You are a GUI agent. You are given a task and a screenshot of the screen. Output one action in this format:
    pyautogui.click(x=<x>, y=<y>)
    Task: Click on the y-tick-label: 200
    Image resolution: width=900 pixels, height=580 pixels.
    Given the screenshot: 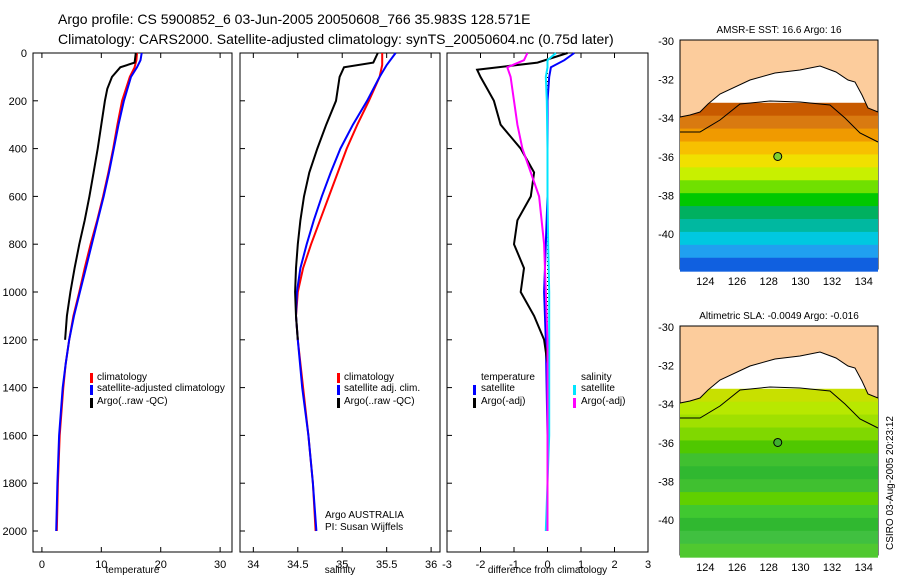 What is the action you would take?
    pyautogui.click(x=18, y=102)
    